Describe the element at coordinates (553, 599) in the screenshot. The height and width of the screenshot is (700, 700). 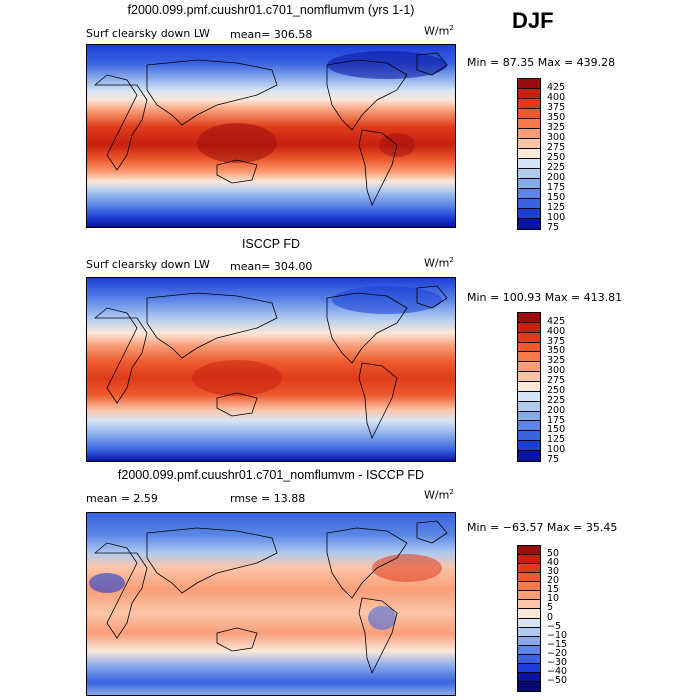
I see `colorbar-tick-label: 10` at that location.